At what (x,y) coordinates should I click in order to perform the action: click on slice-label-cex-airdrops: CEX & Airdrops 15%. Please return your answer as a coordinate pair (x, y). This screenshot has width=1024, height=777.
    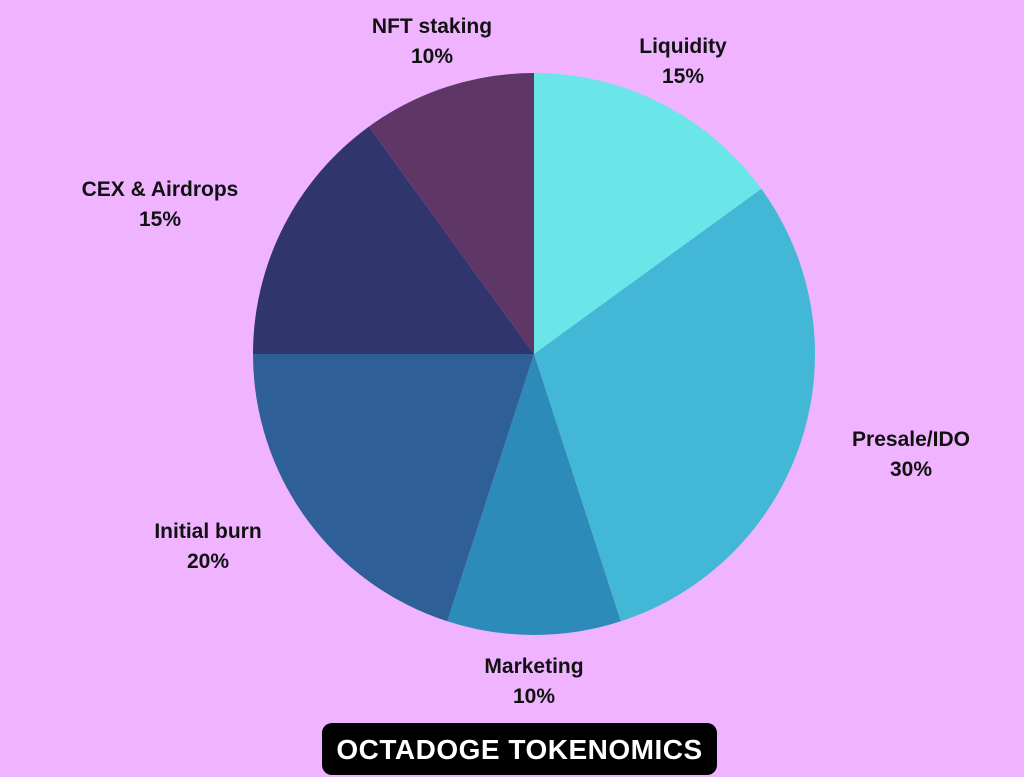
    Looking at the image, I should click on (160, 205).